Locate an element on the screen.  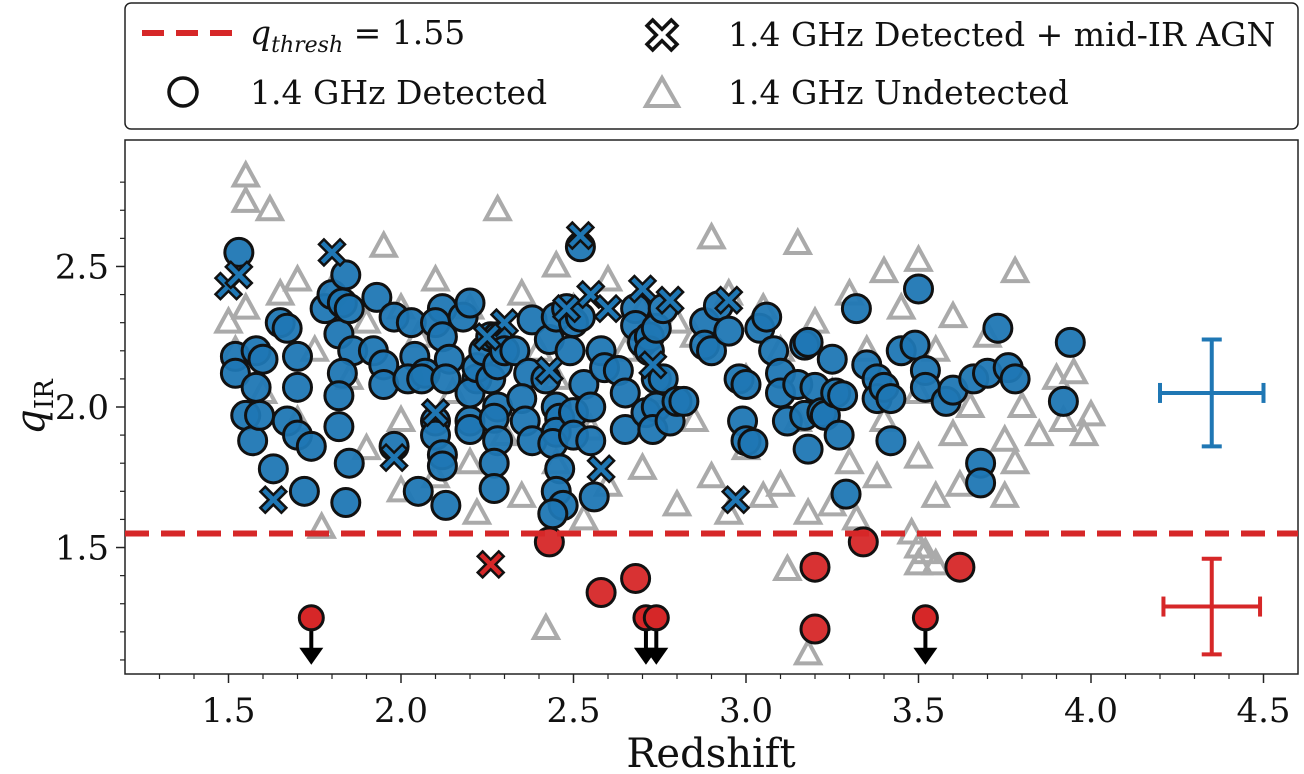
y-axis-label: qIR is located at coordinates (34, 406).